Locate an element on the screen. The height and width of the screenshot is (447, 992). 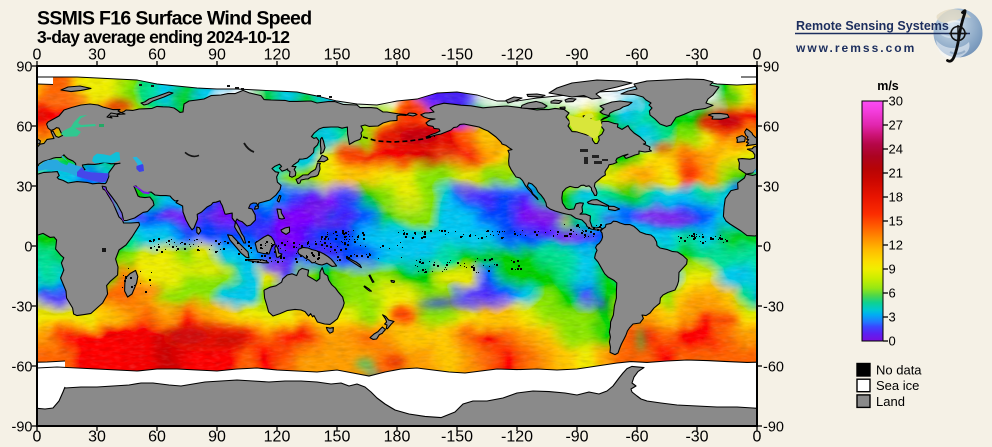
svg-text:3-day average ending 2024-10-1: 3-day average ending 2024-10-12 is located at coordinates (163, 37).